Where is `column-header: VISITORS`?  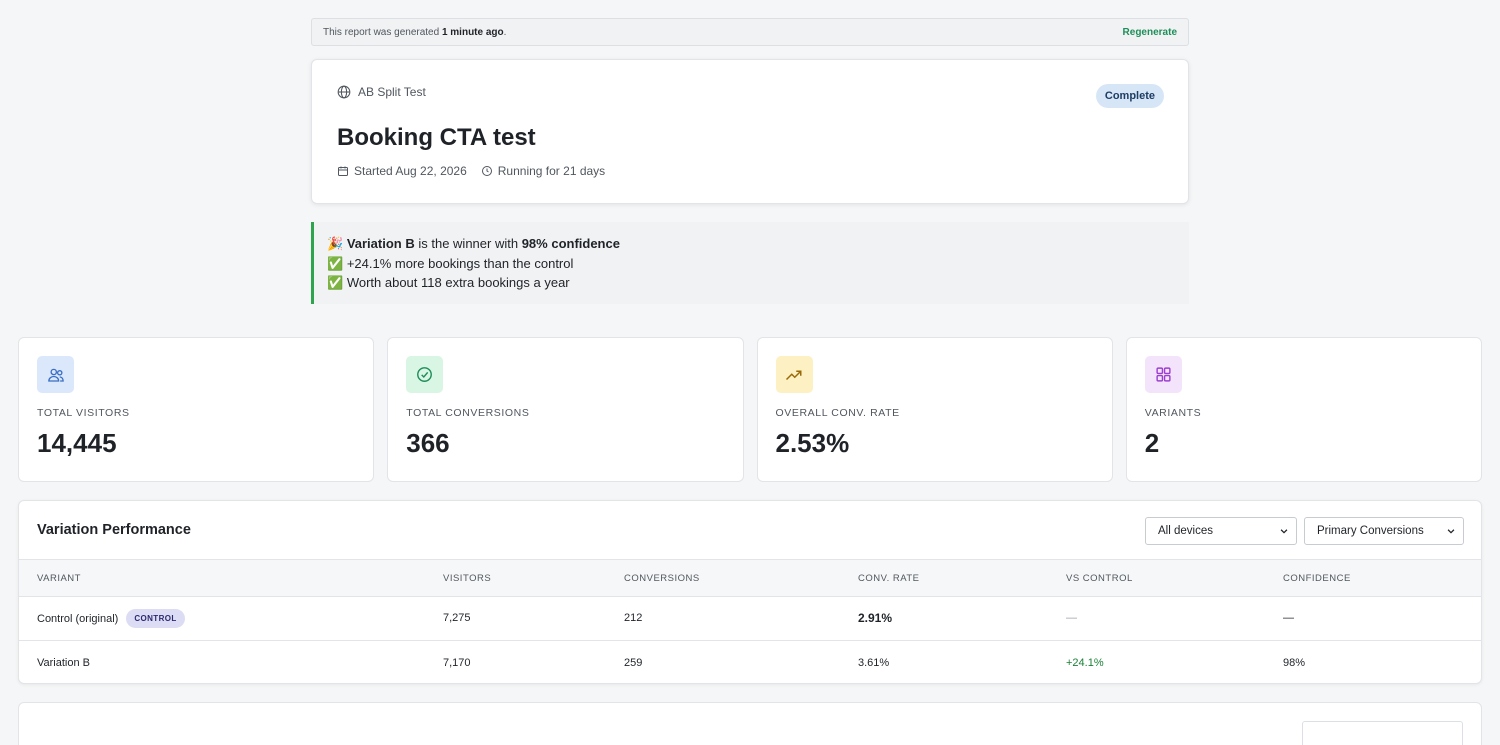
column-header: VISITORS is located at coordinates (467, 578).